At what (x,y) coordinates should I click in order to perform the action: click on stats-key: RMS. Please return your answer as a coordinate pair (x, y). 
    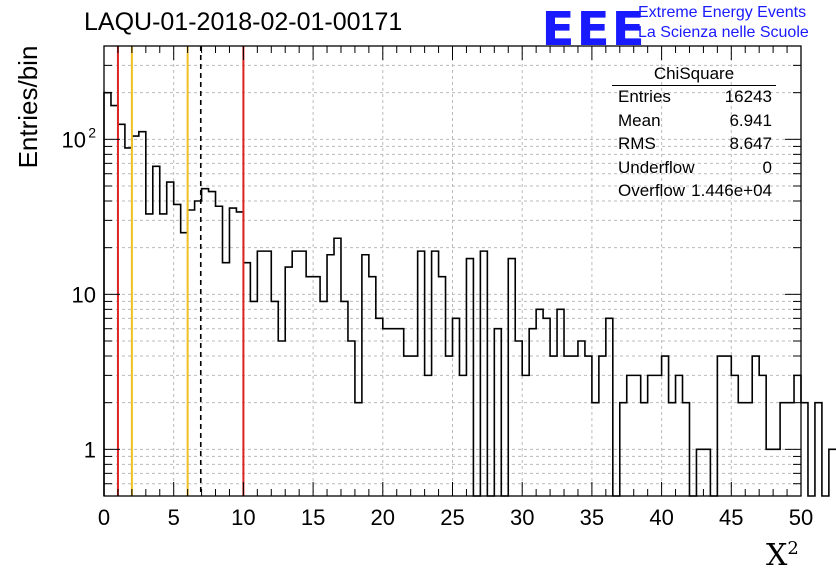
    Looking at the image, I should click on (637, 143).